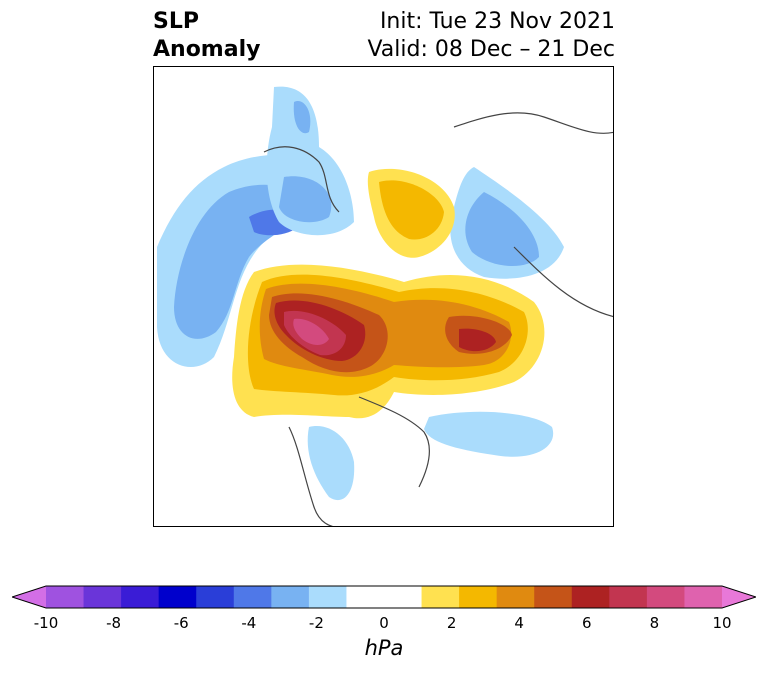 The image size is (768, 673). What do you see at coordinates (519, 623) in the screenshot?
I see `colorbar-tick-label: 4` at bounding box center [519, 623].